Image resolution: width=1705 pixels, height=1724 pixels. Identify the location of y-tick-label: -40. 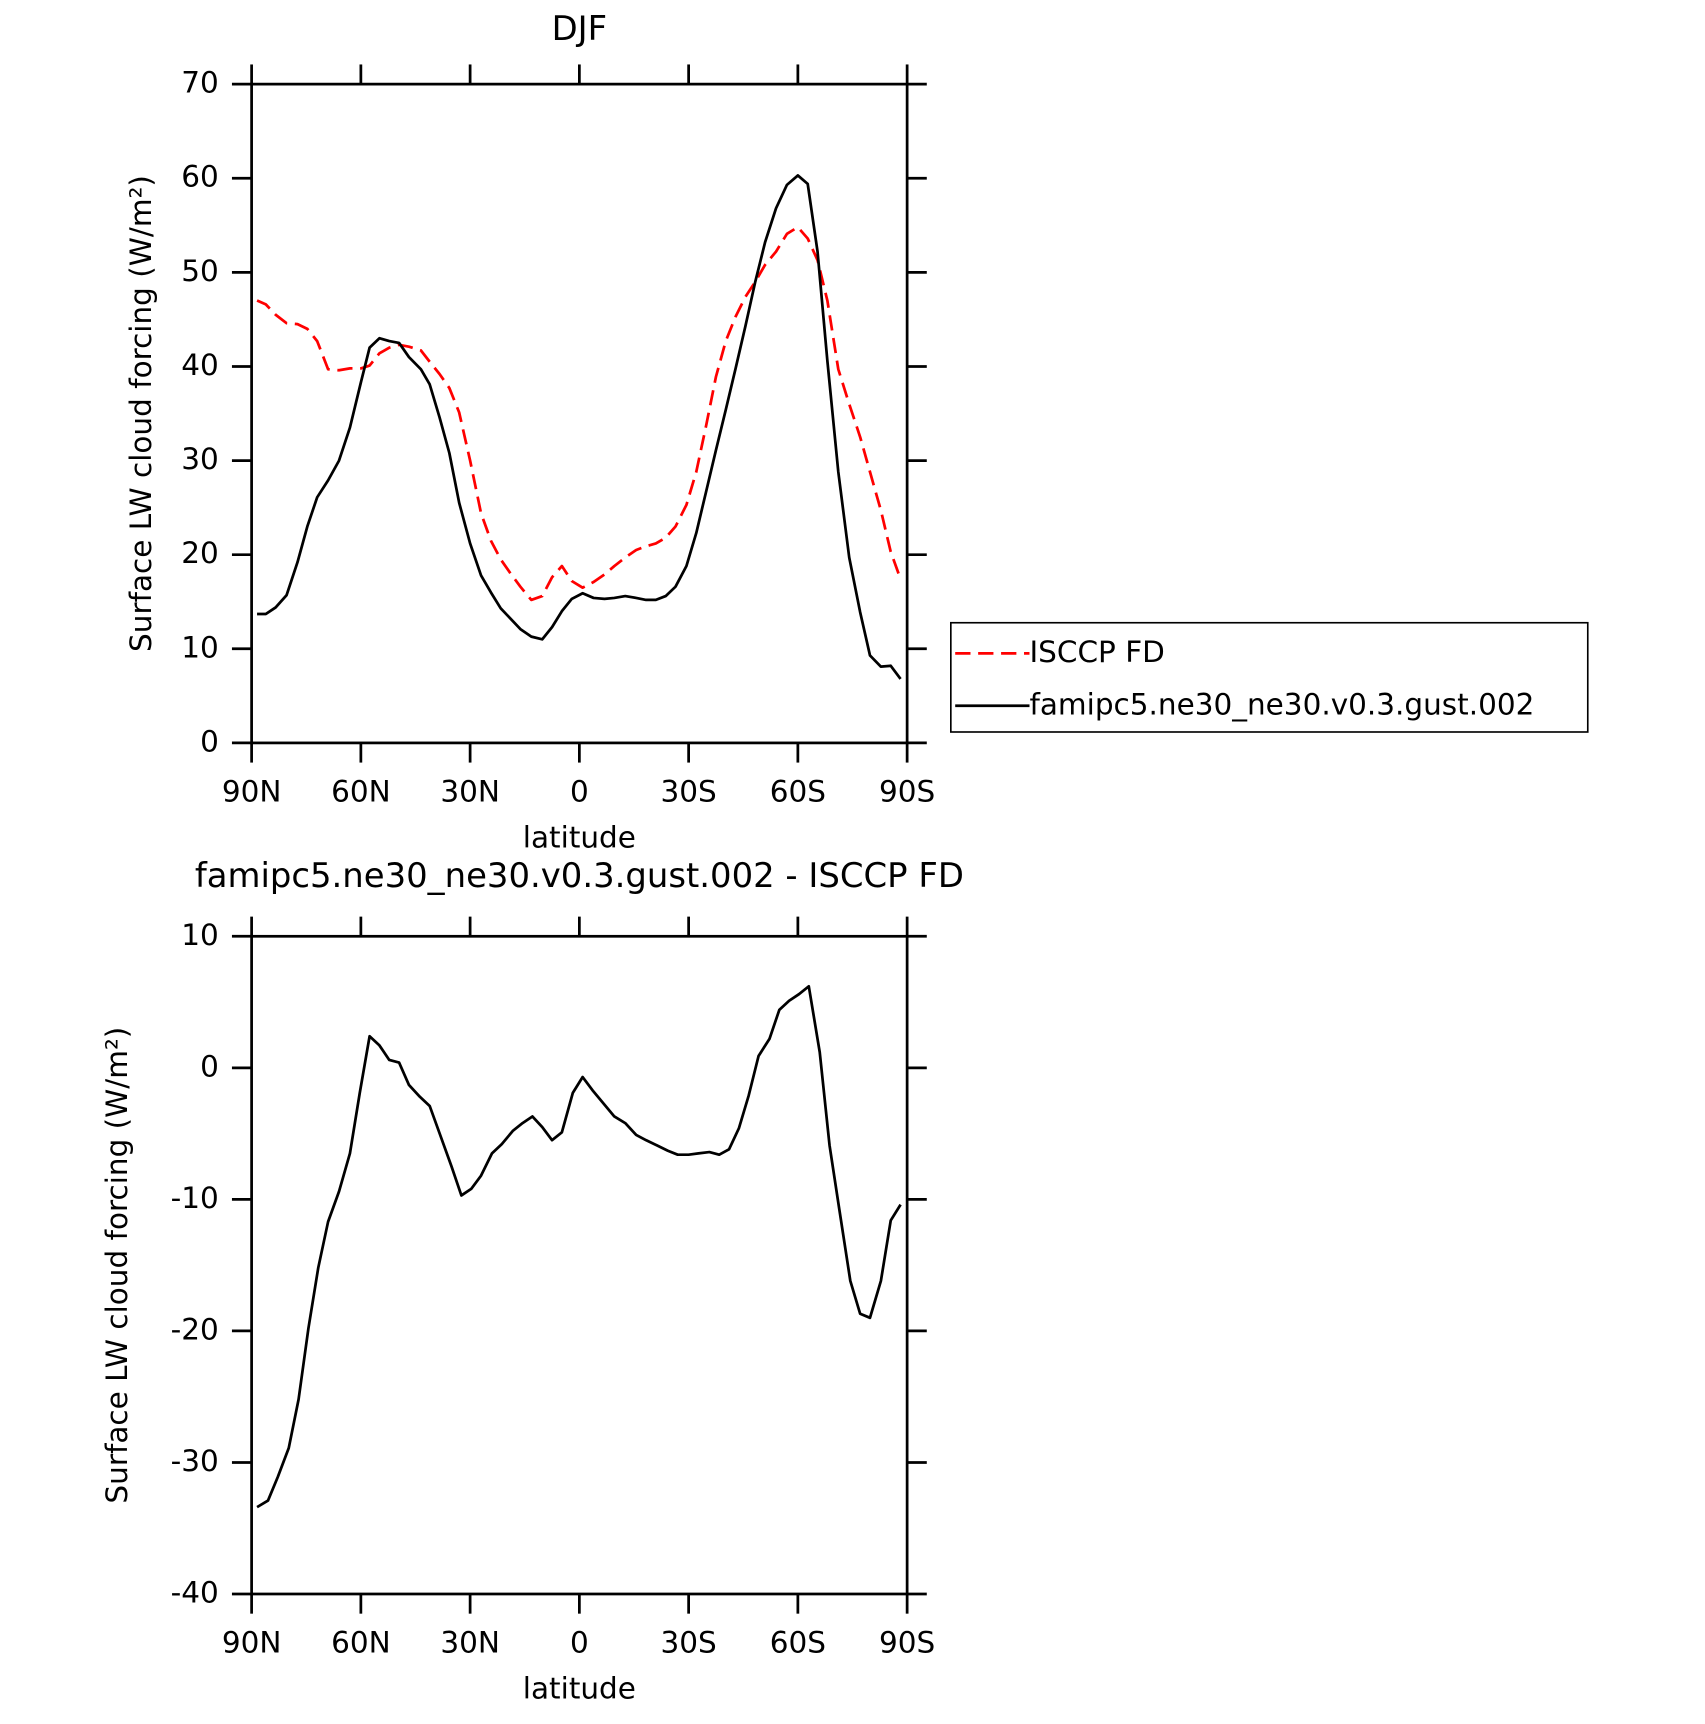
(195, 1592).